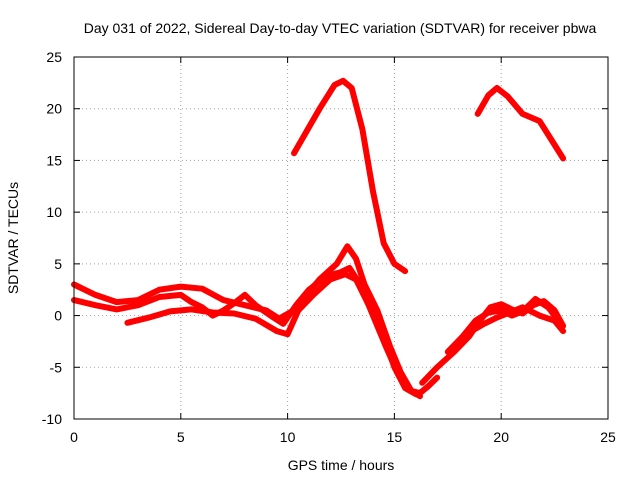 This screenshot has width=640, height=480. I want to click on y-tick-label: 25, so click(54, 57).